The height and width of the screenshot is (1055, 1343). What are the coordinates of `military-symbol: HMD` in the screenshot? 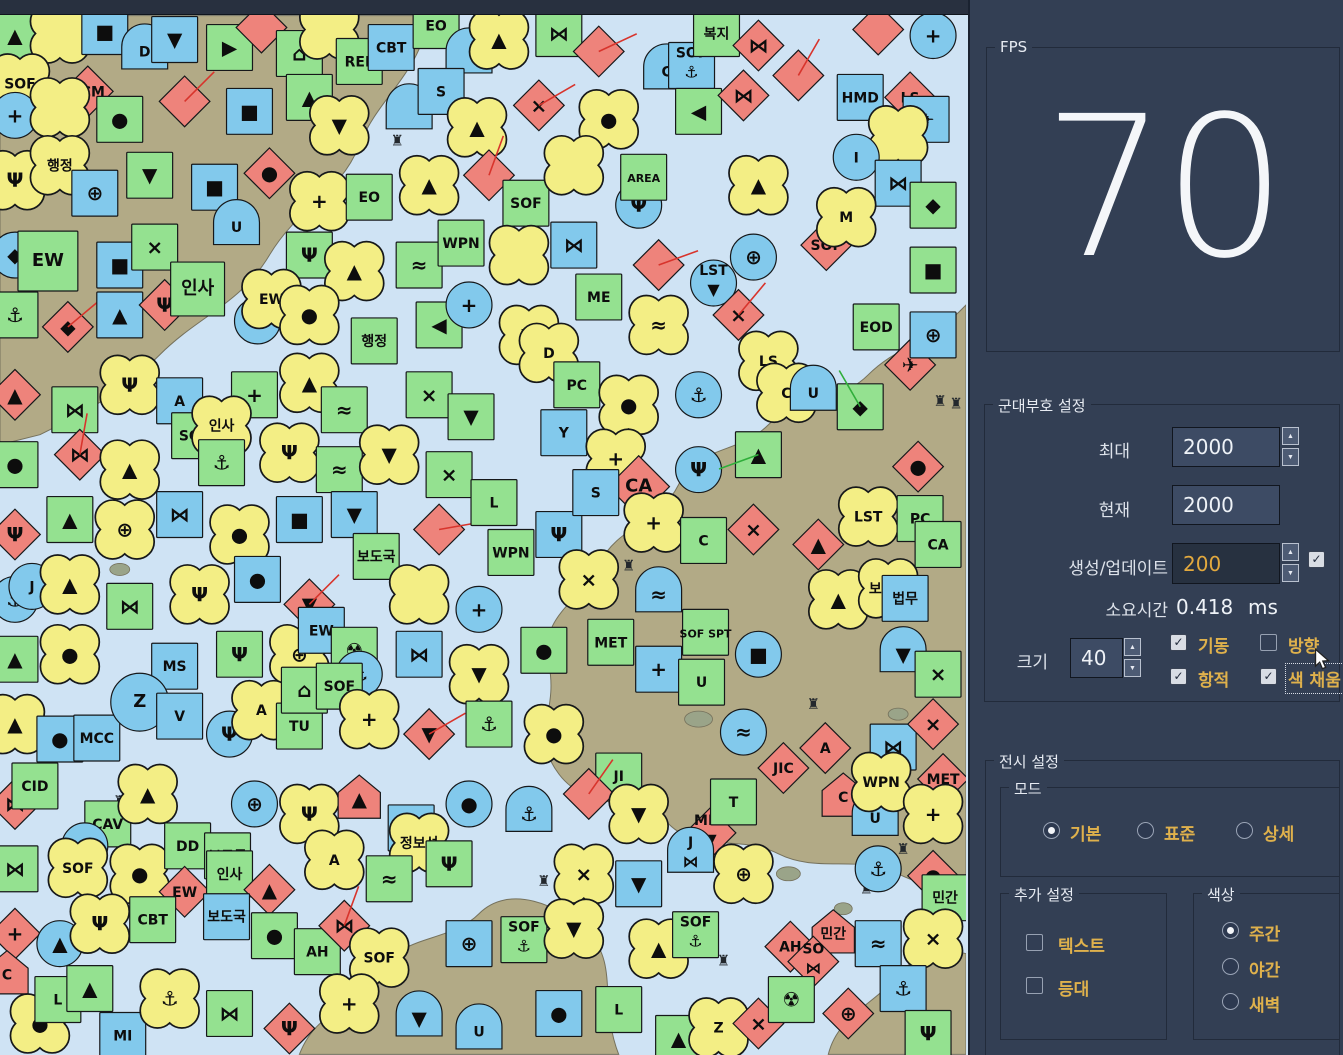 It's located at (860, 97).